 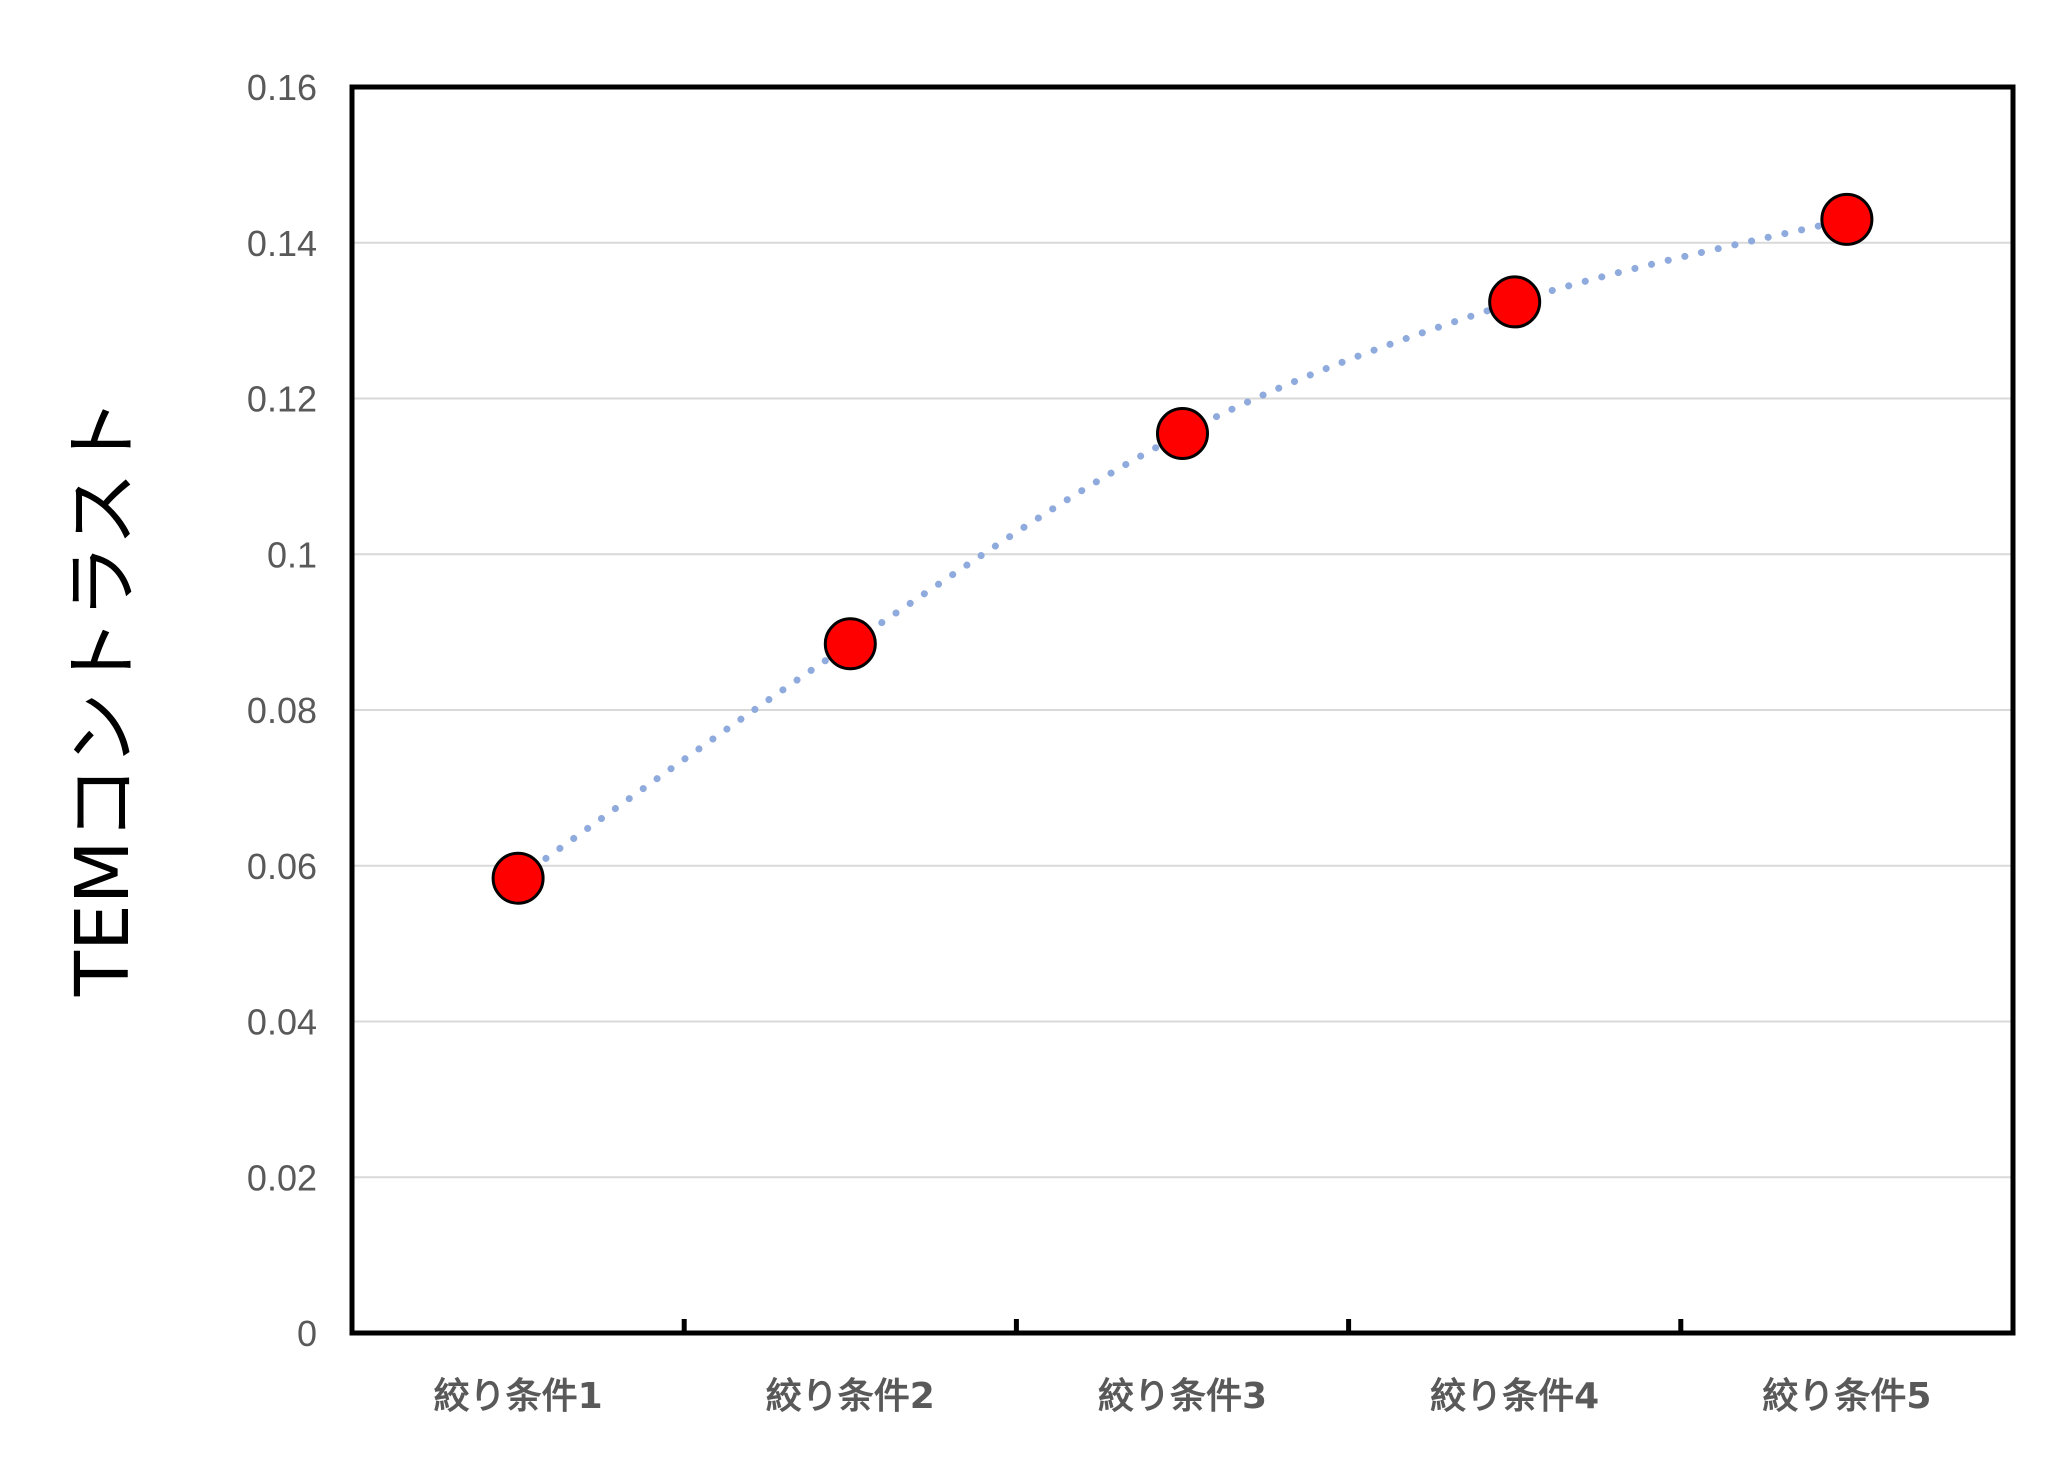 I want to click on x-category-label: 絞り条件3, so click(x=1182, y=1396).